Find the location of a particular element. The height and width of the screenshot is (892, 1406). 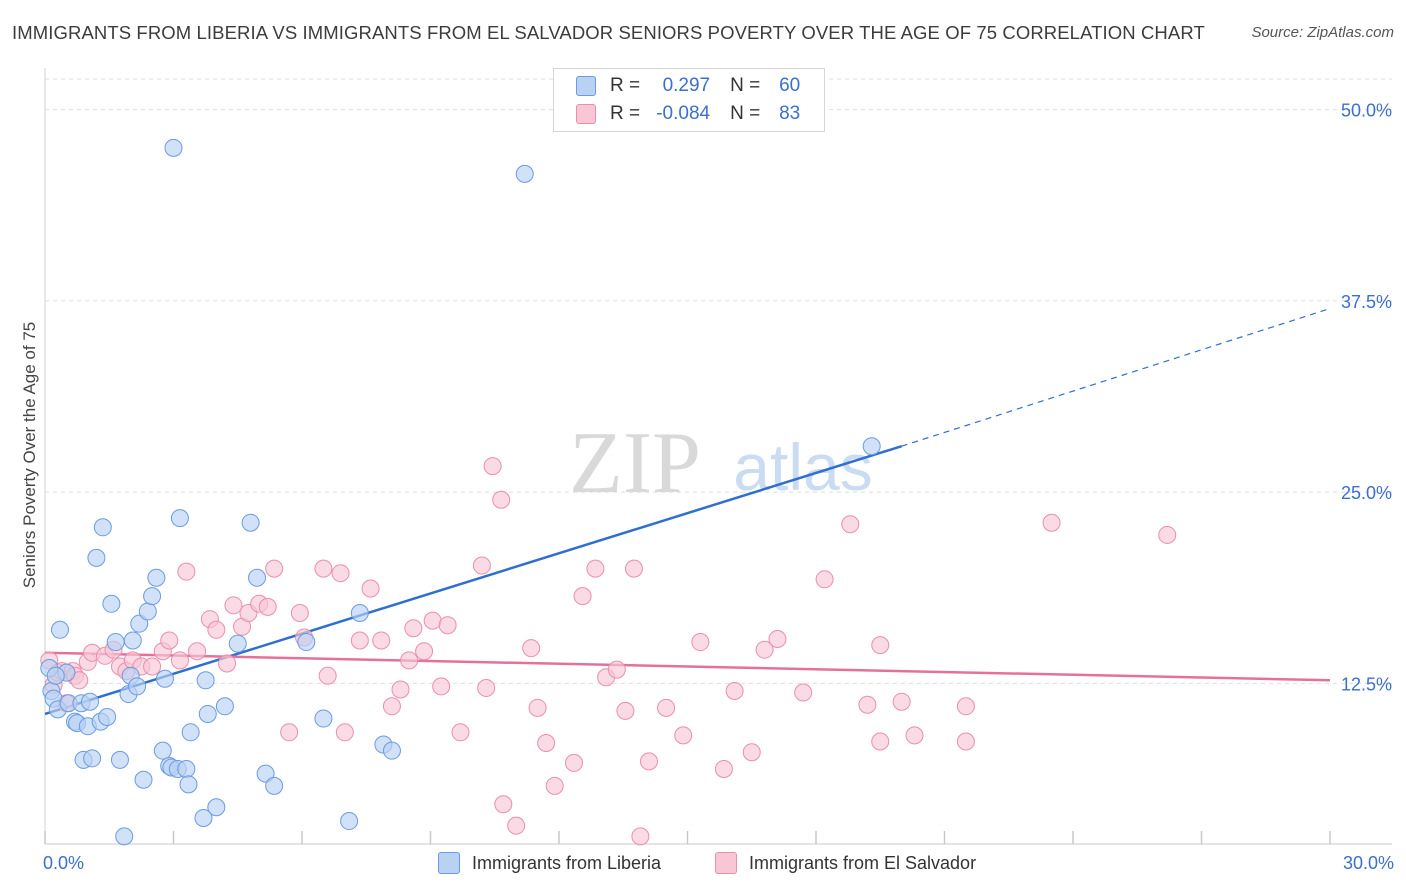

r-label: R = is located at coordinates (625, 85).